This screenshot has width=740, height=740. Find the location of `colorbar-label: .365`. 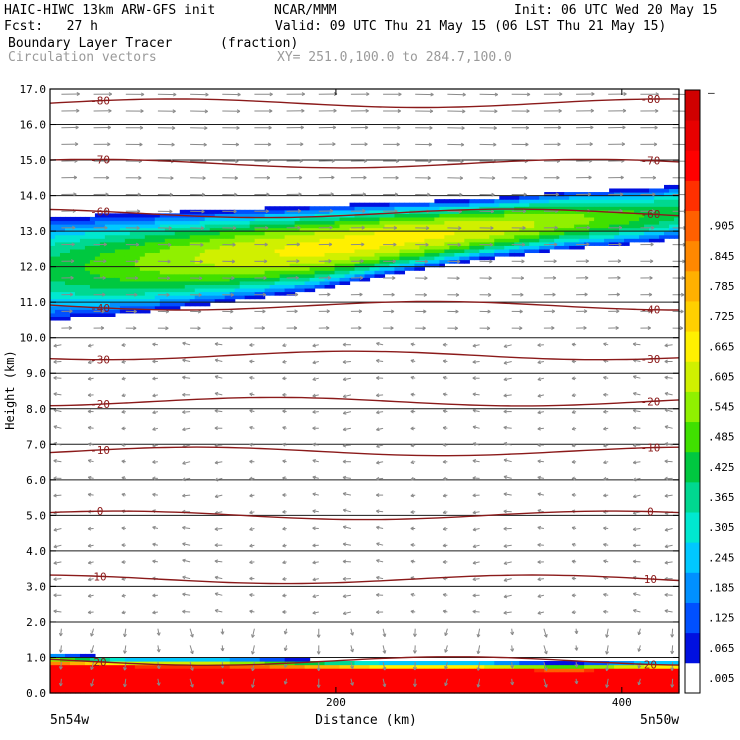

colorbar-label: .365 is located at coordinates (721, 497).